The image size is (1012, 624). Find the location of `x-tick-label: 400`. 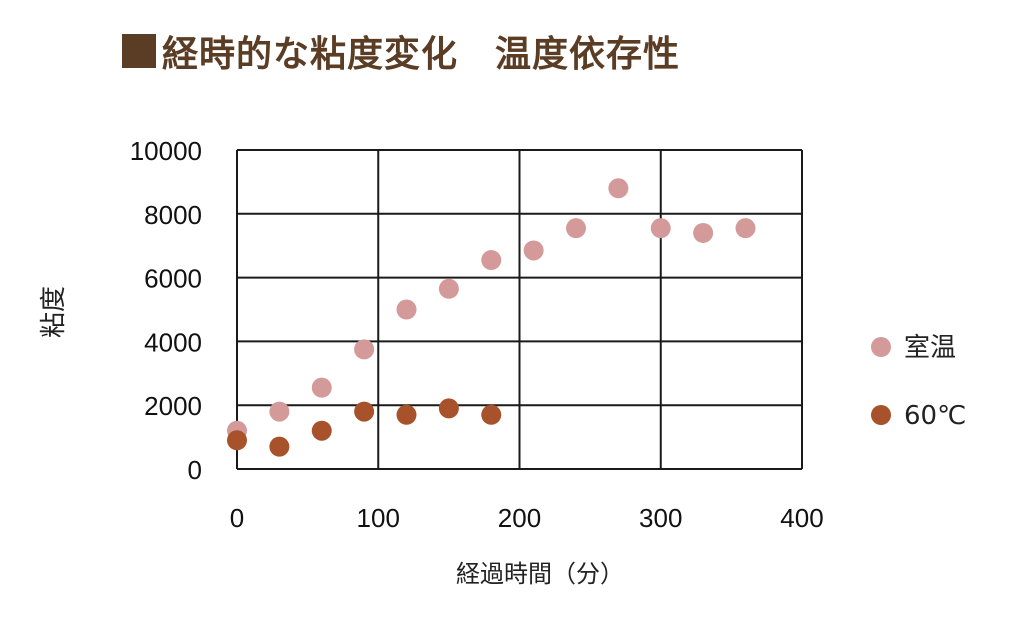

x-tick-label: 400 is located at coordinates (801, 518).